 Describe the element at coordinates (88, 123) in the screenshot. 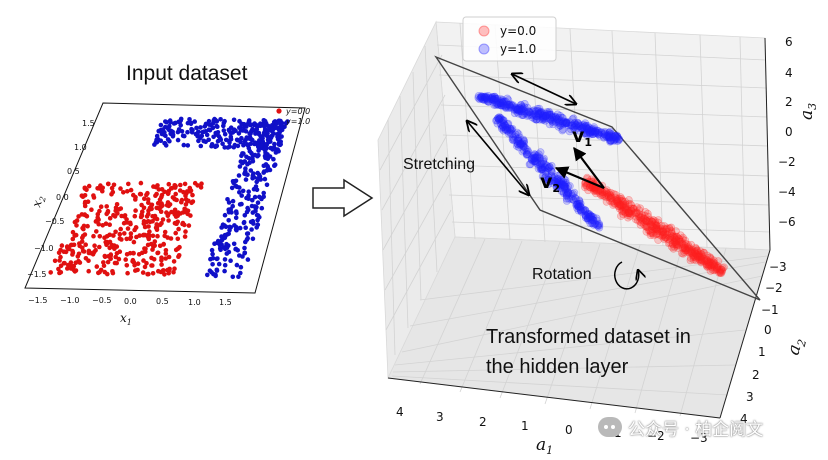

I see `left-ytick: 1.5` at that location.